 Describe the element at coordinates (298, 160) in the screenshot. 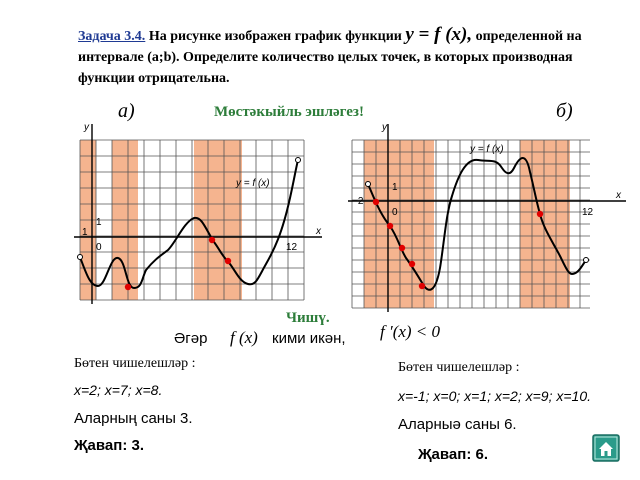

I see `left-endpoint-end` at that location.